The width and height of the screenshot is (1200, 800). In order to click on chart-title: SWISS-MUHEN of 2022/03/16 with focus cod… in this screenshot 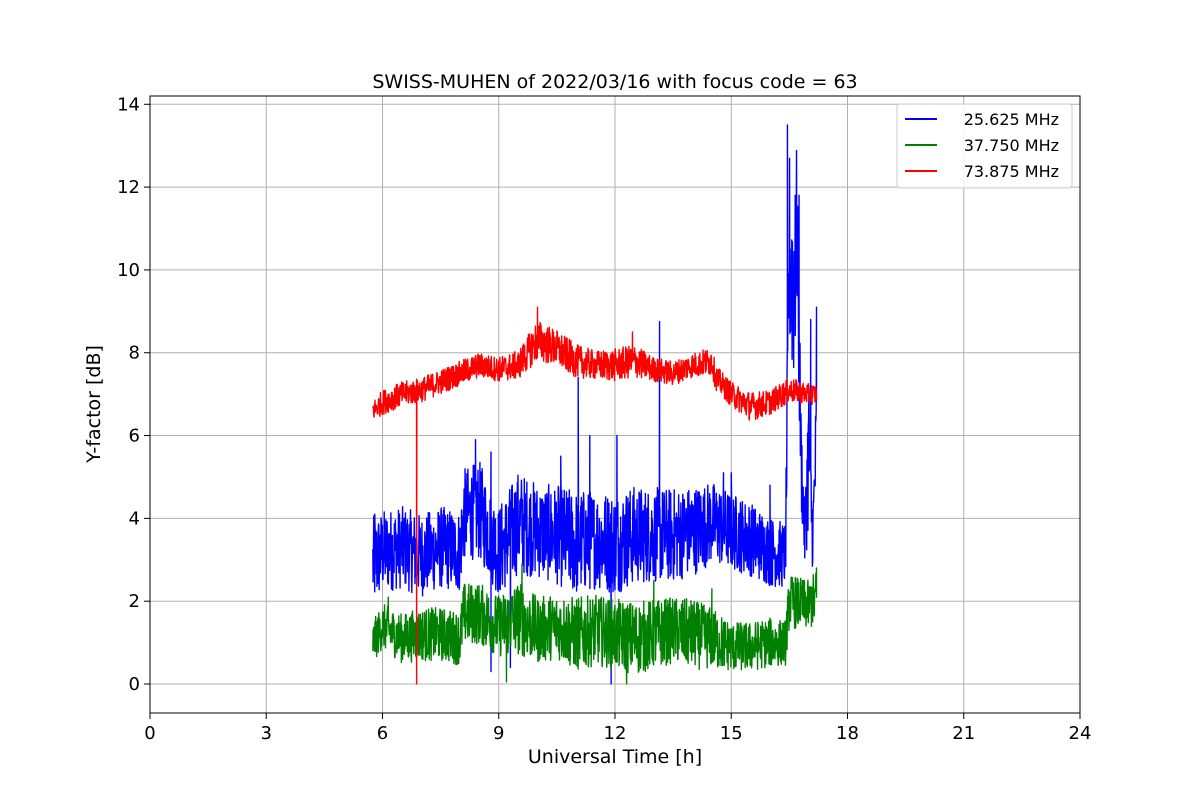, I will do `click(614, 82)`.